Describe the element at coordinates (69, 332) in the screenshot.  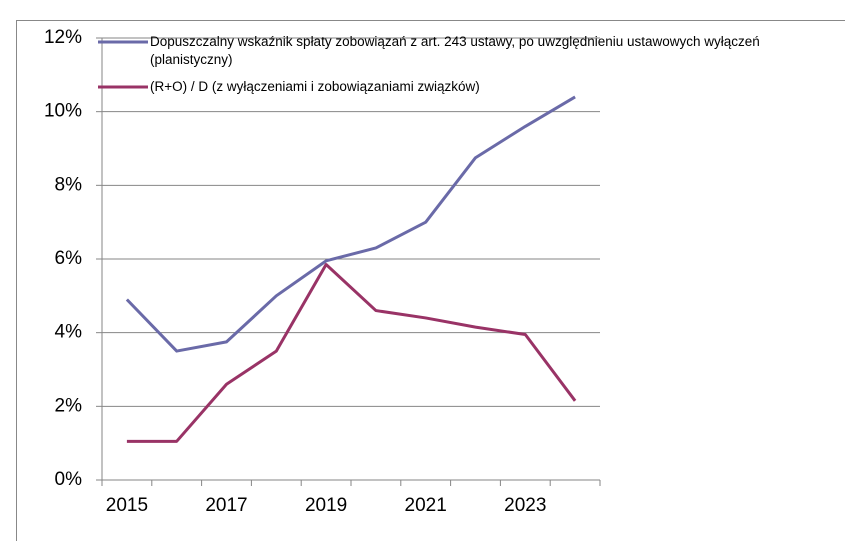
I see `y-tick-label: 4%` at that location.